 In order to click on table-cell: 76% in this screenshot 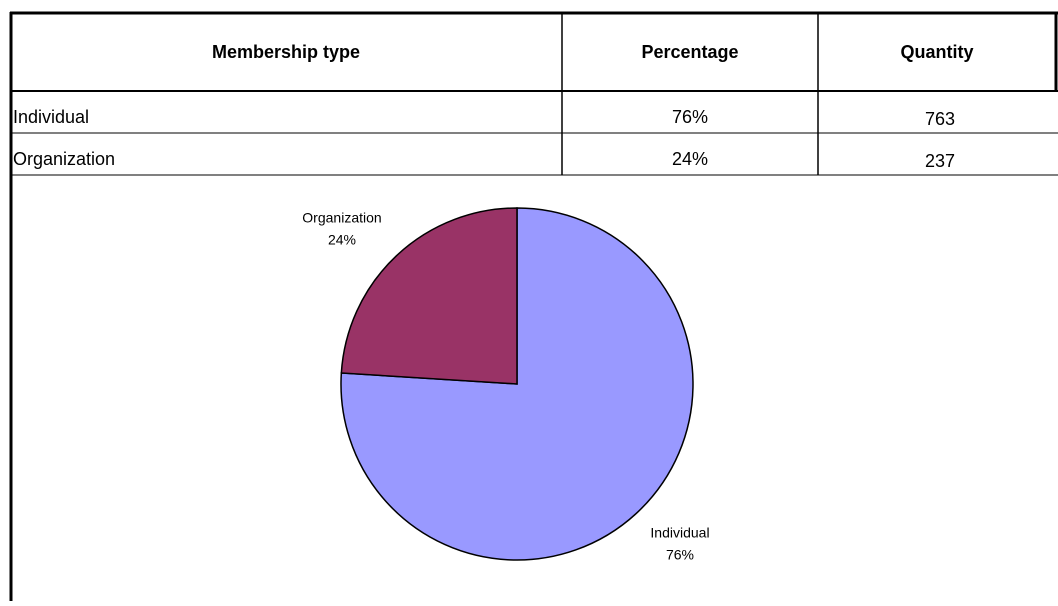, I will do `click(690, 117)`.